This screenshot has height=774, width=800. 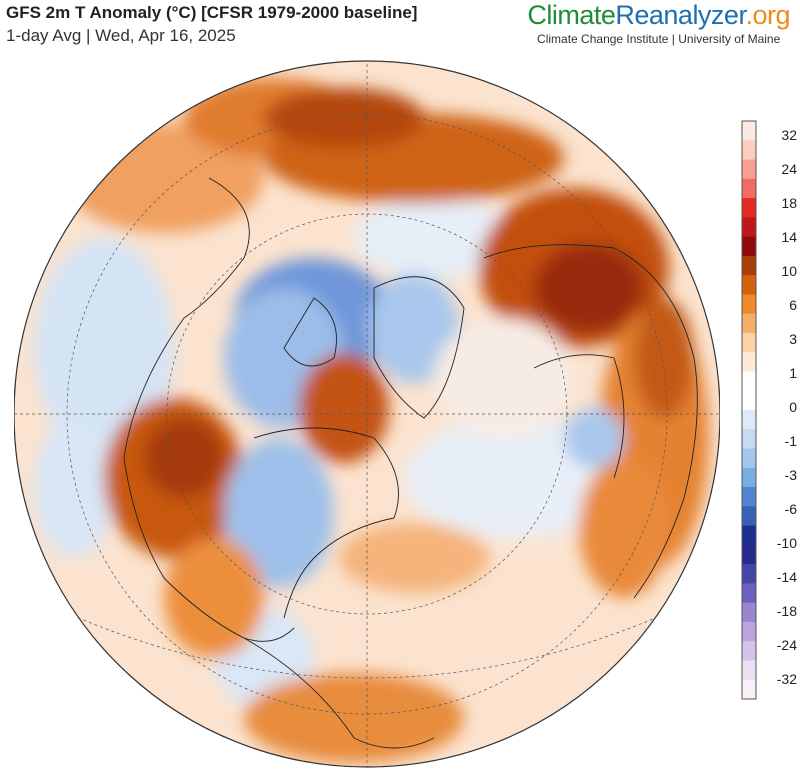 What do you see at coordinates (791, 475) in the screenshot?
I see `legend-tick-label: -3` at bounding box center [791, 475].